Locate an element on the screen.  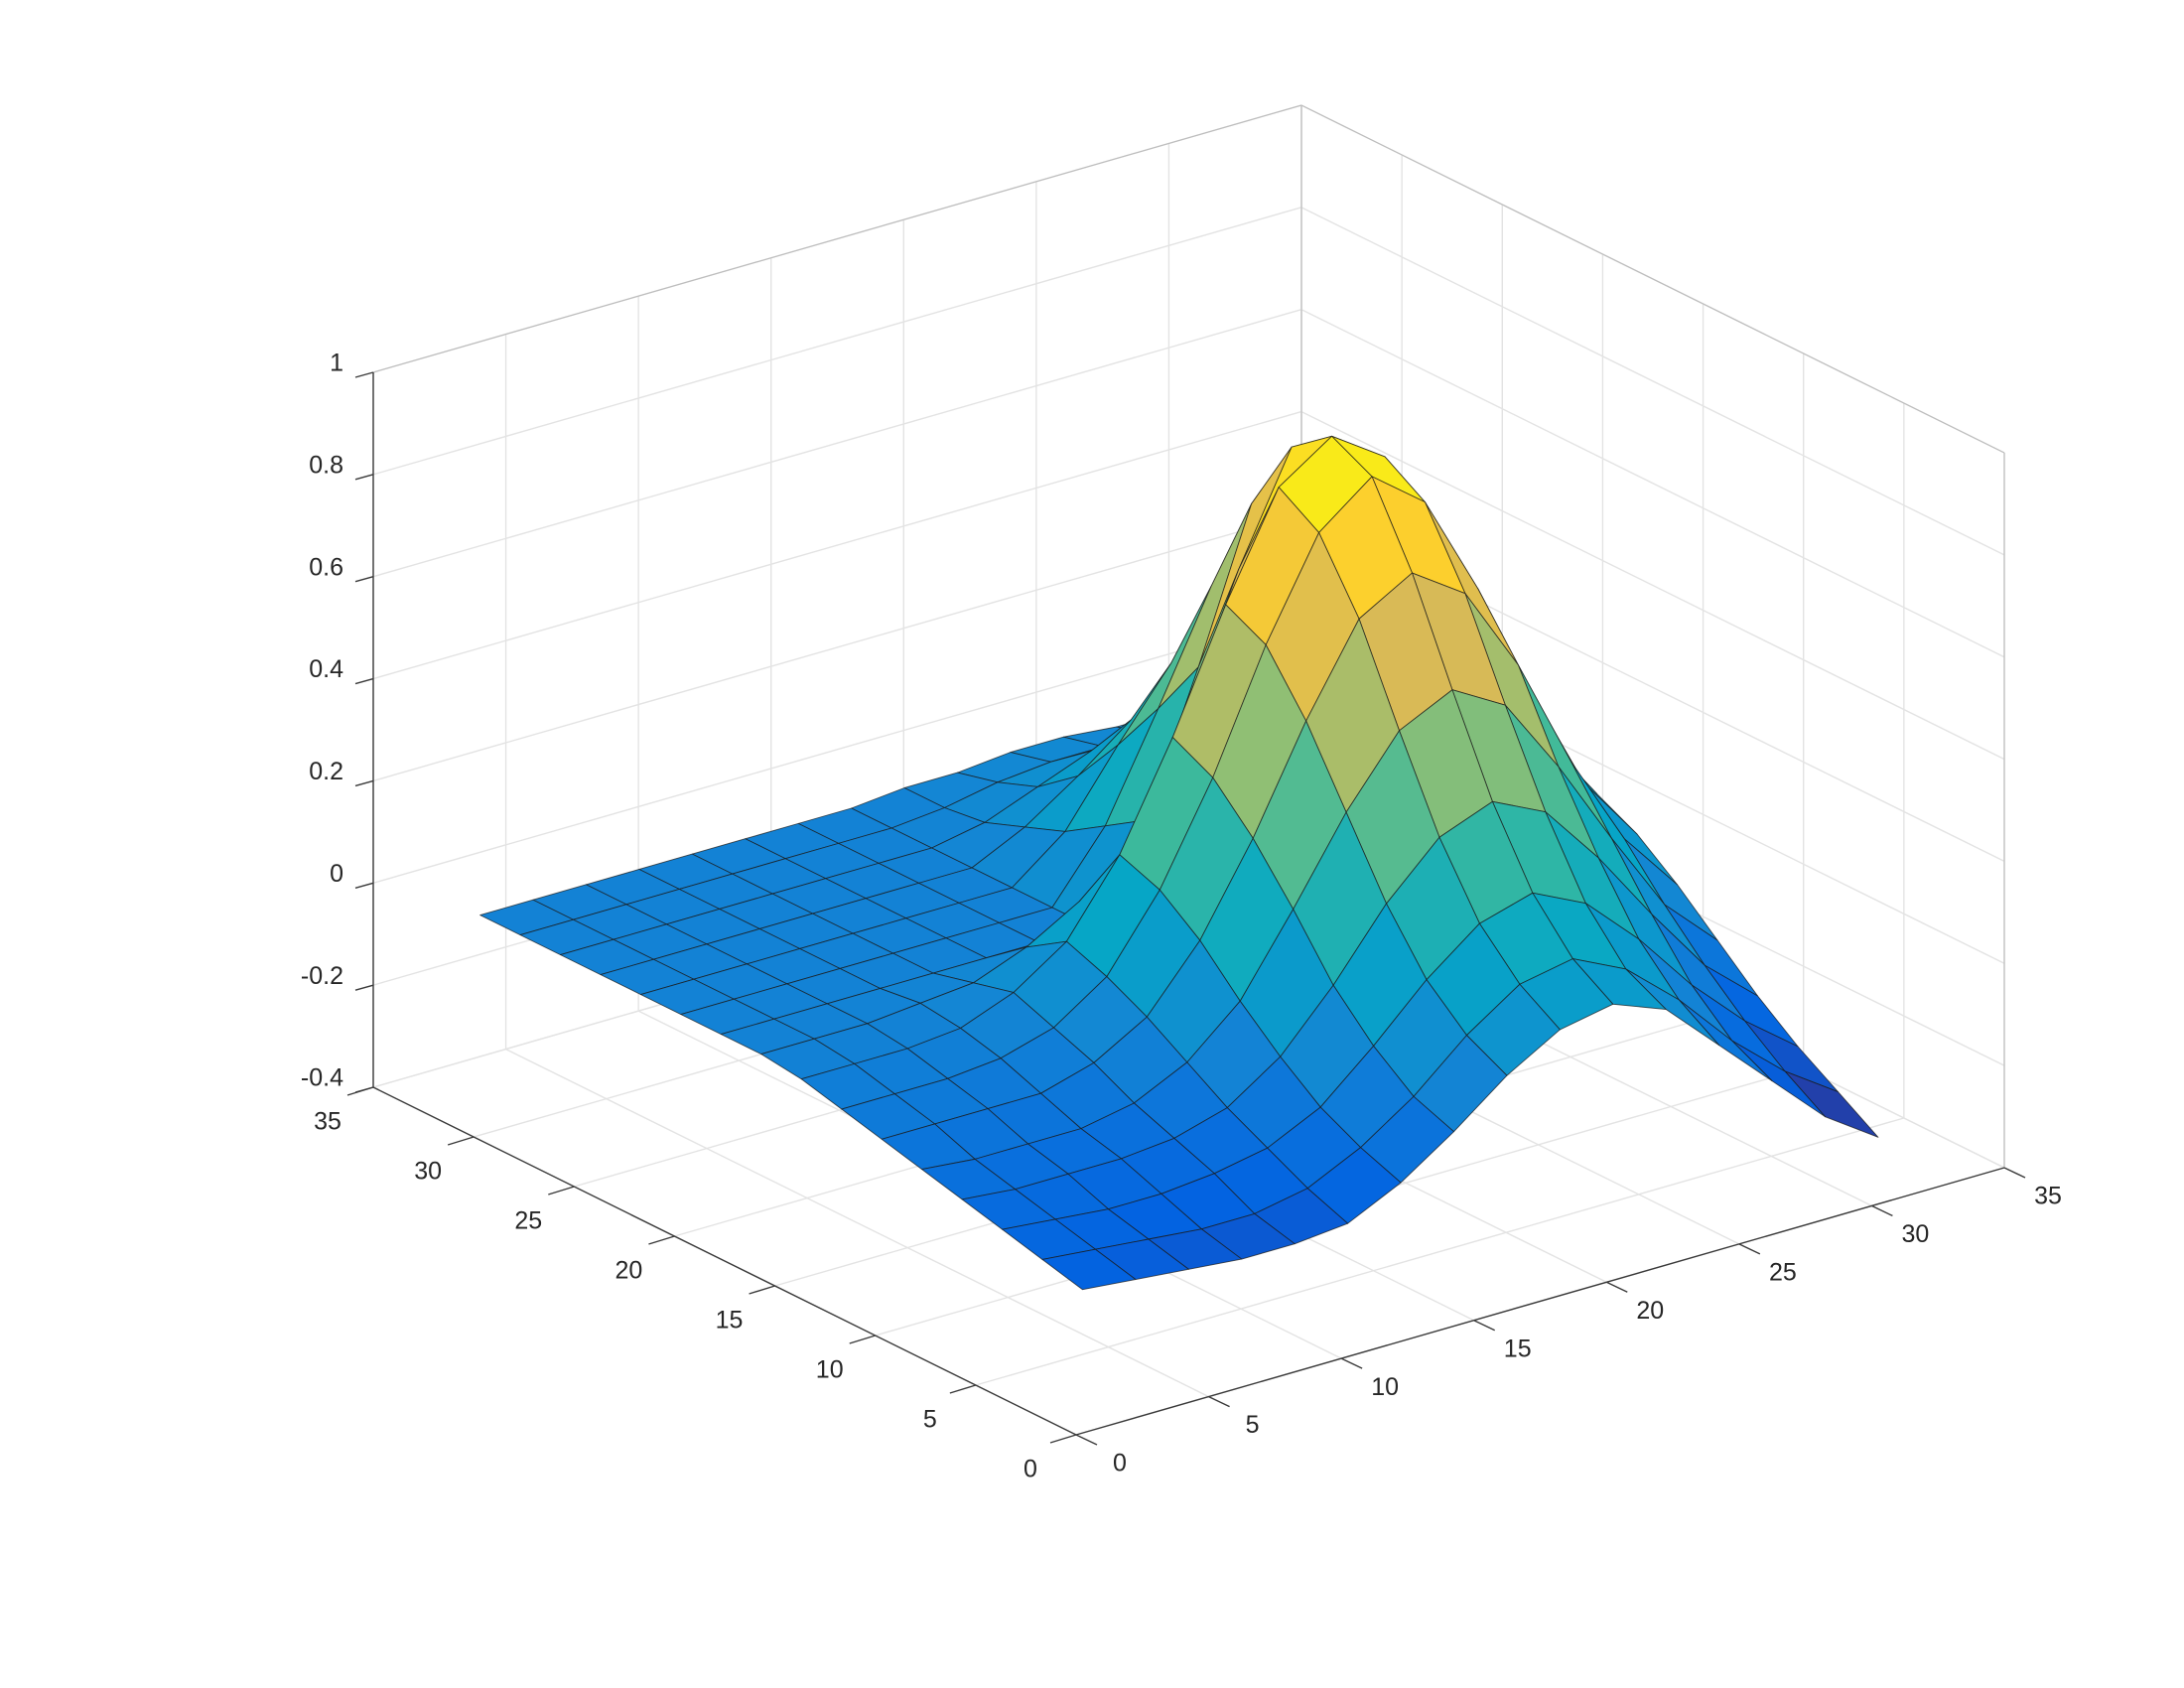
x-tick-label: 5 is located at coordinates (1253, 1425).